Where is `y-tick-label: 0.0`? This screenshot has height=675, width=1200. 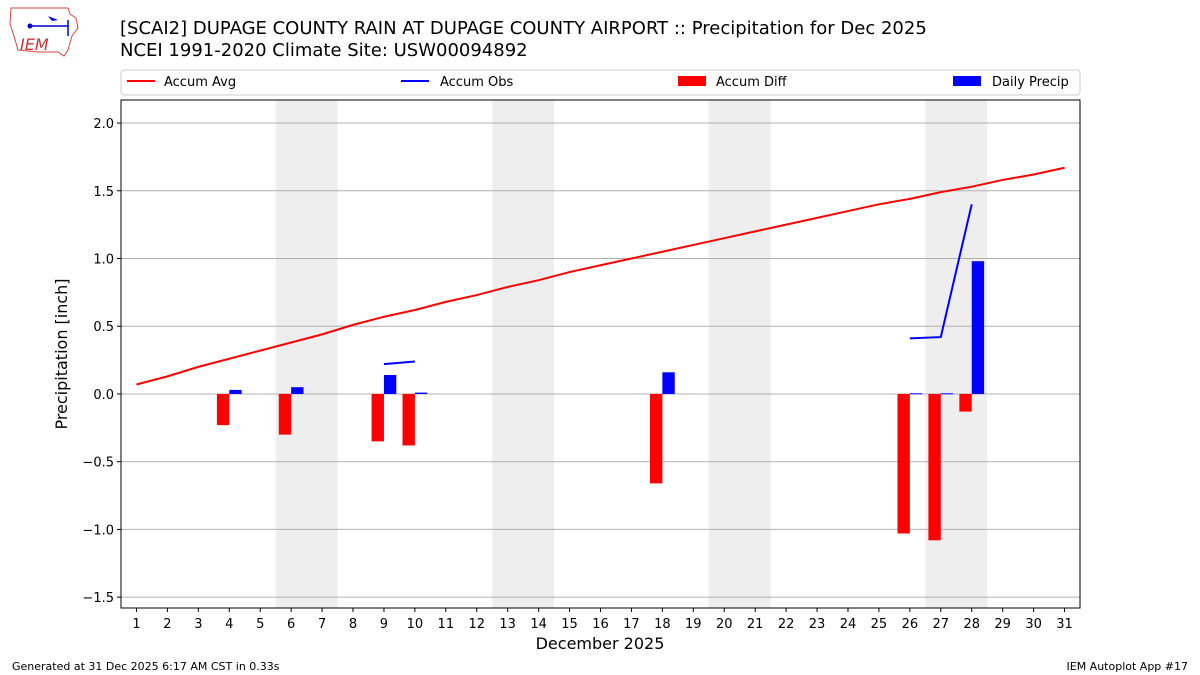
y-tick-label: 0.0 is located at coordinates (103, 395).